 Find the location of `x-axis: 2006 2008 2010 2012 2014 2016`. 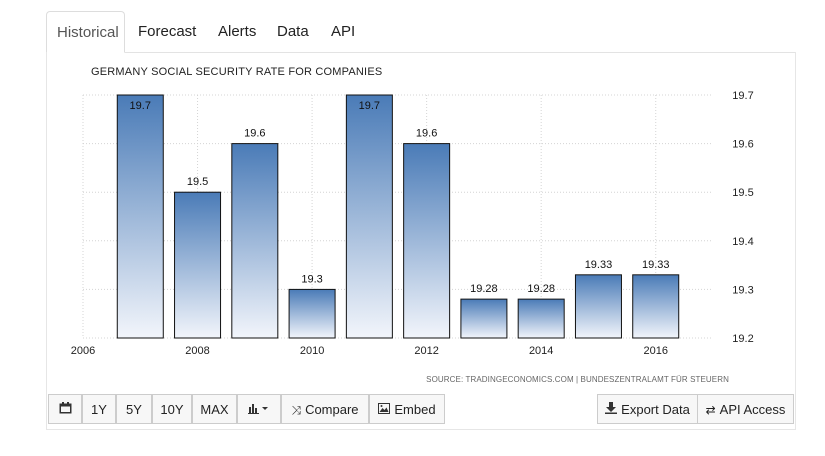

x-axis: 2006 2008 2010 2012 2014 2016 is located at coordinates (369, 351).